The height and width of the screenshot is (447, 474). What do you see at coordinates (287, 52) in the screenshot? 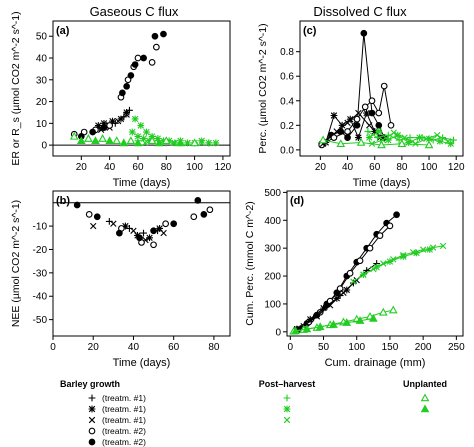
I see `y-tick-label: 0.8` at bounding box center [287, 52].